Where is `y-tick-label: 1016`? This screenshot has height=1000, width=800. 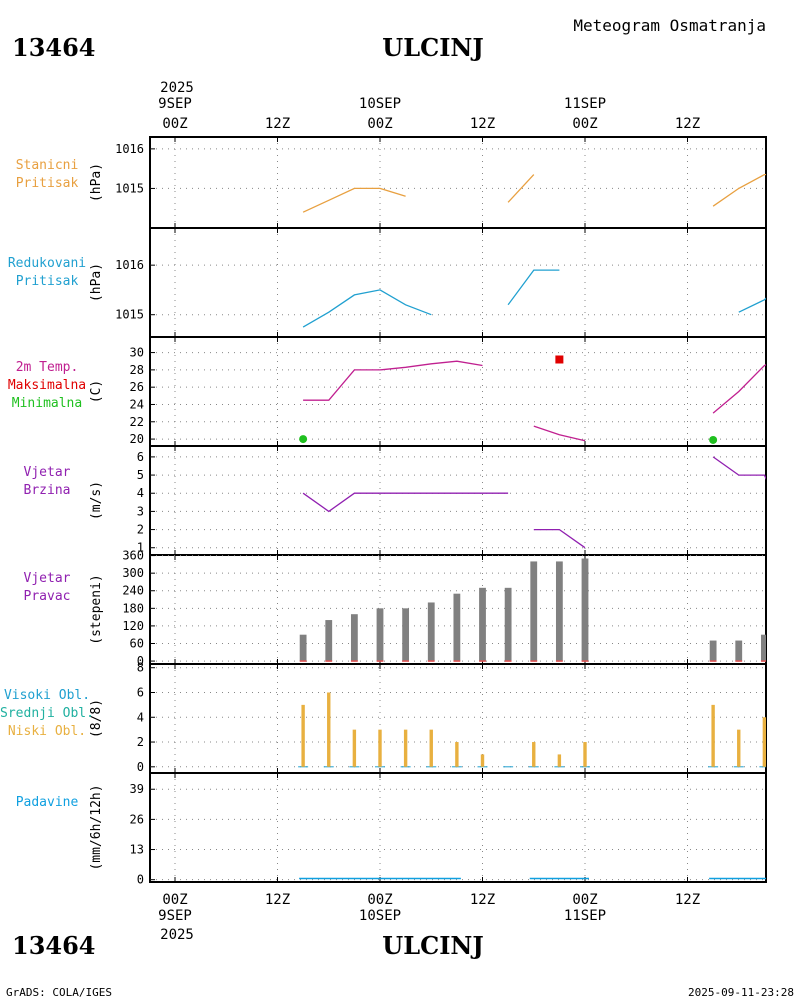 y-tick-label: 1016 is located at coordinates (129, 265).